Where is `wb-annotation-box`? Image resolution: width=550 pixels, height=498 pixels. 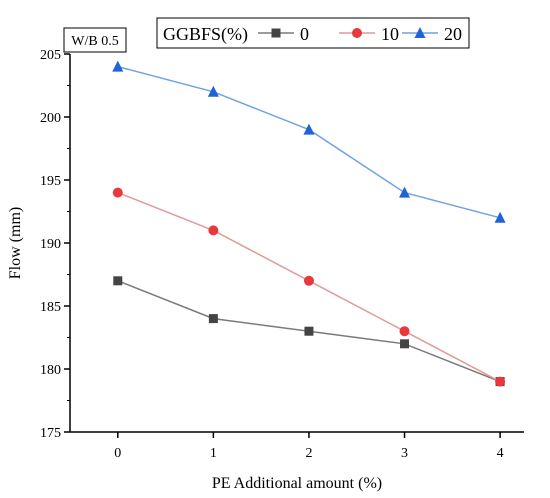 wb-annotation-box is located at coordinates (95, 40).